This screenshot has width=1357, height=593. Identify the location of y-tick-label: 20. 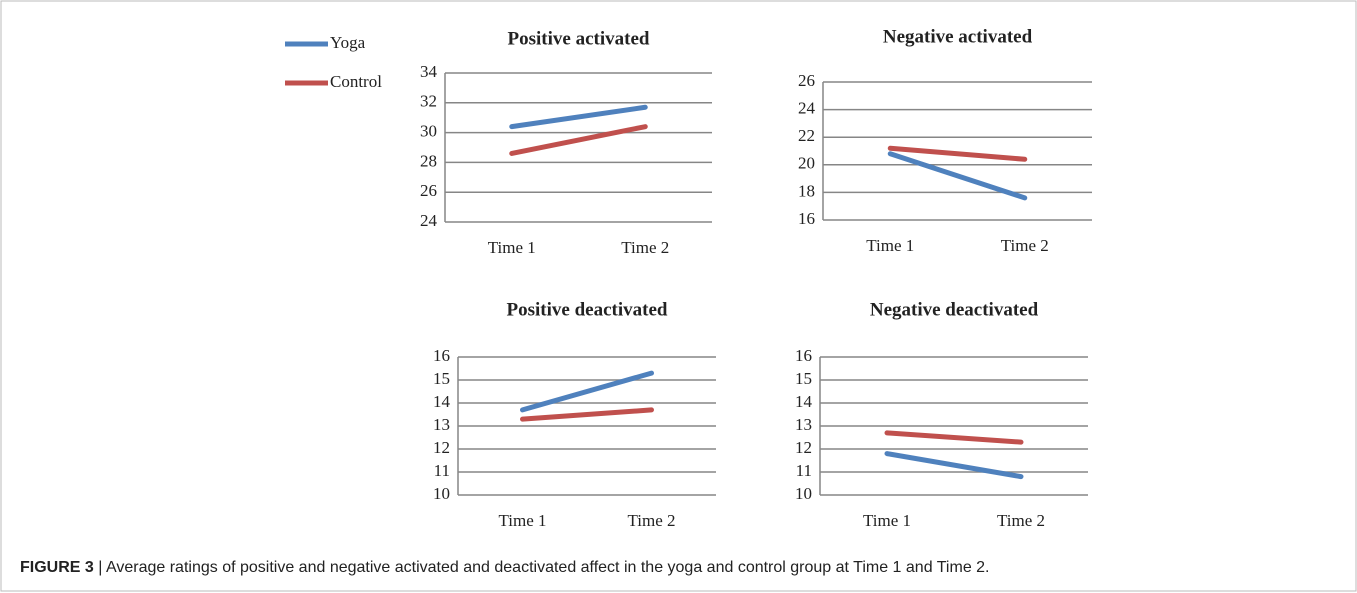
(806, 163).